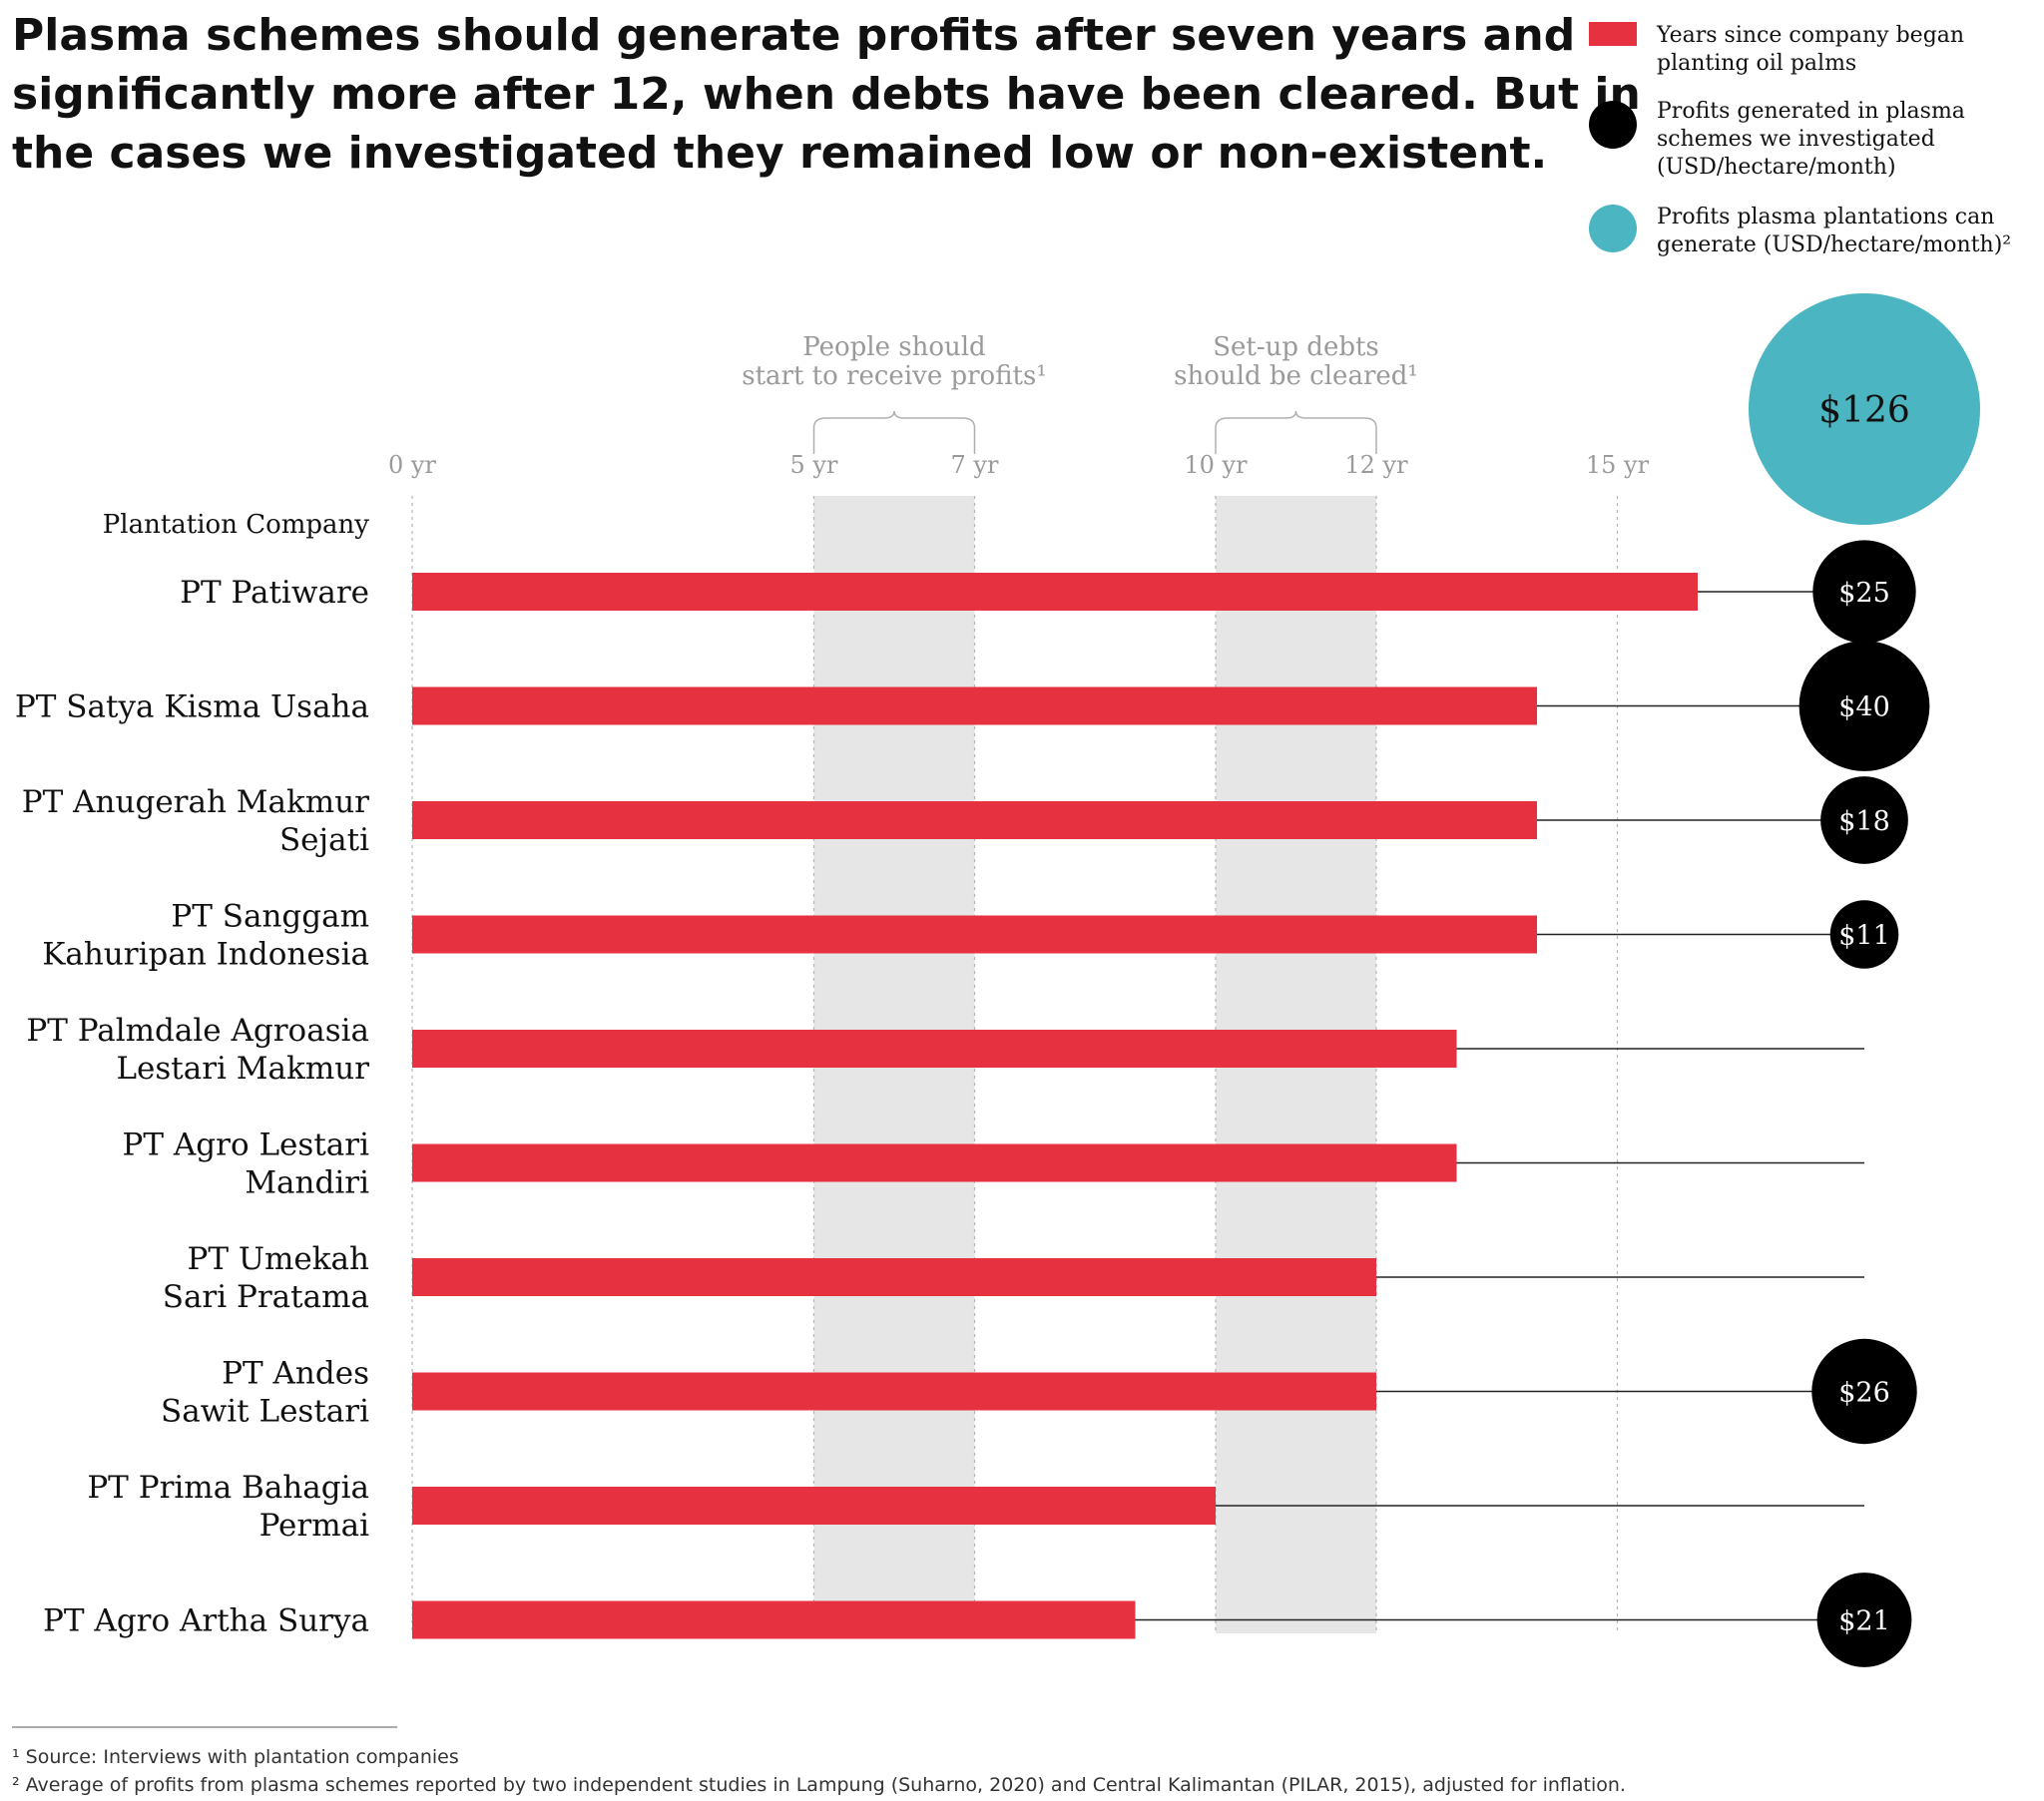 The width and height of the screenshot is (2044, 1801). I want to click on profit-label: $11, so click(1864, 936).